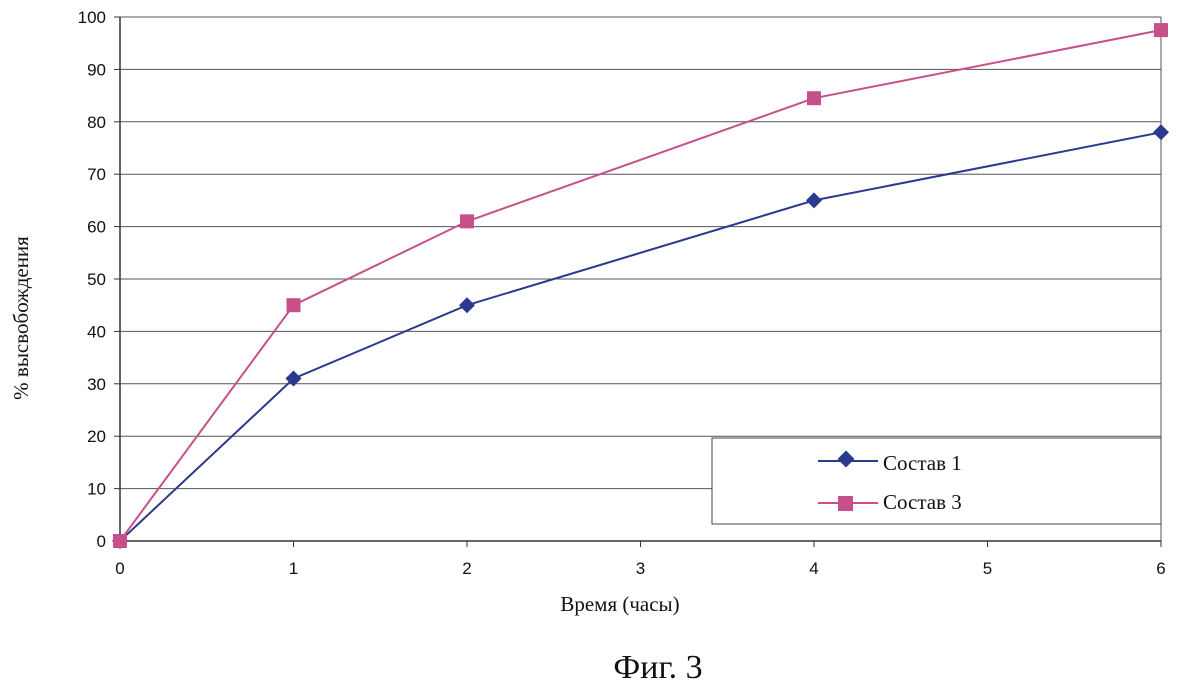 Image resolution: width=1183 pixels, height=686 pixels. I want to click on x-tick-label: 5, so click(987, 568).